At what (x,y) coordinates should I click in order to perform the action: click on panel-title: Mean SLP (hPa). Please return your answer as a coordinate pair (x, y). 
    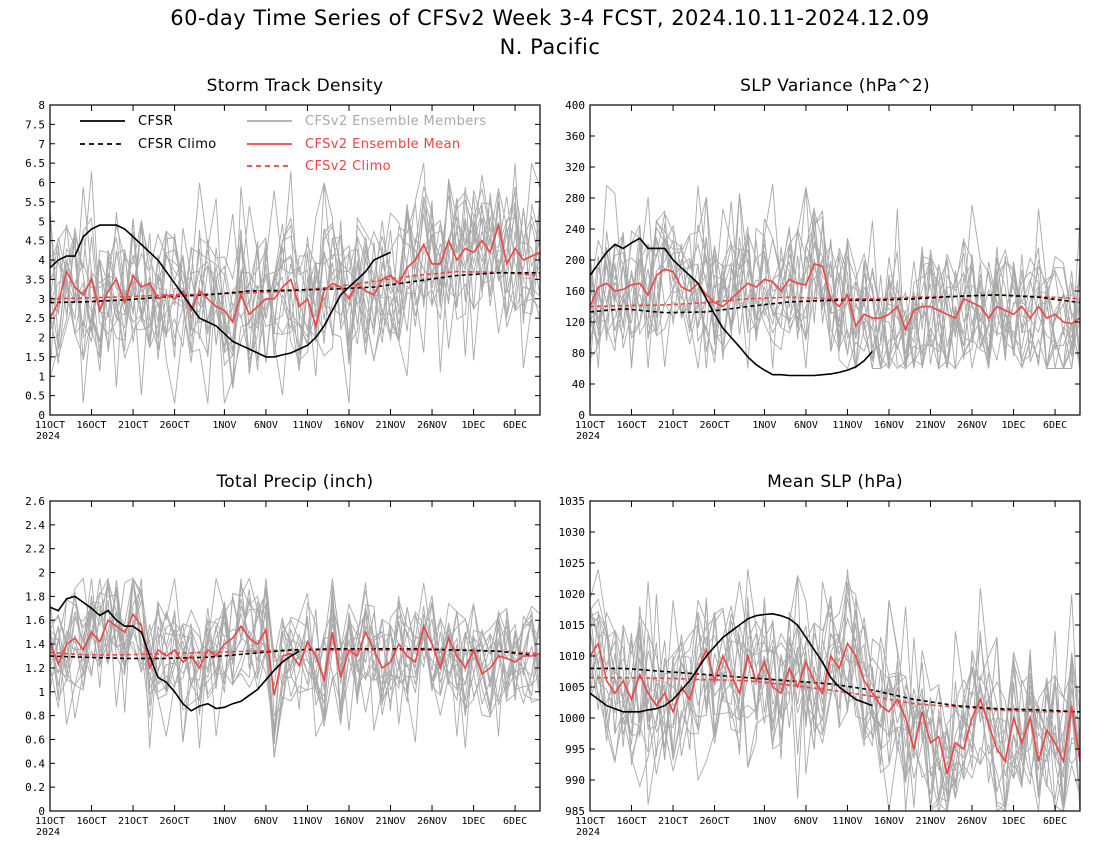
    Looking at the image, I should click on (835, 482).